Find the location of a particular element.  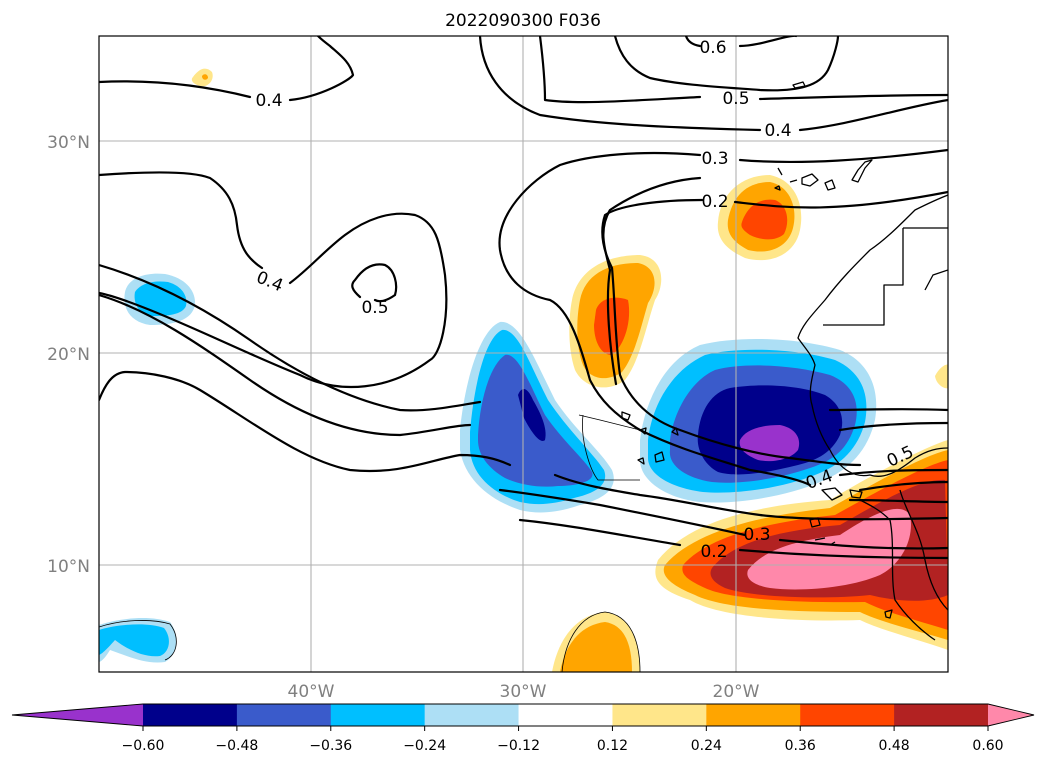

lon-tick-labels: 40°W 30°W 20°W is located at coordinates (524, 692).